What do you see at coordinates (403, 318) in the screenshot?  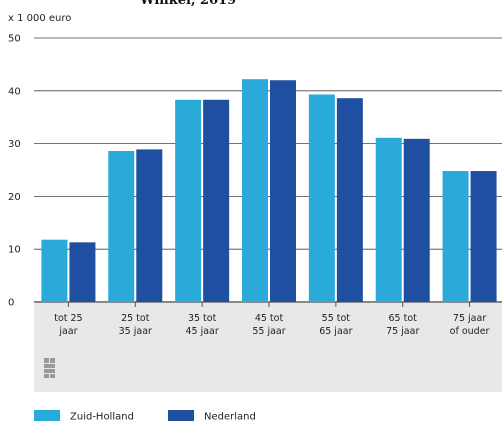 I see `x-tick-label: 65 tot` at bounding box center [403, 318].